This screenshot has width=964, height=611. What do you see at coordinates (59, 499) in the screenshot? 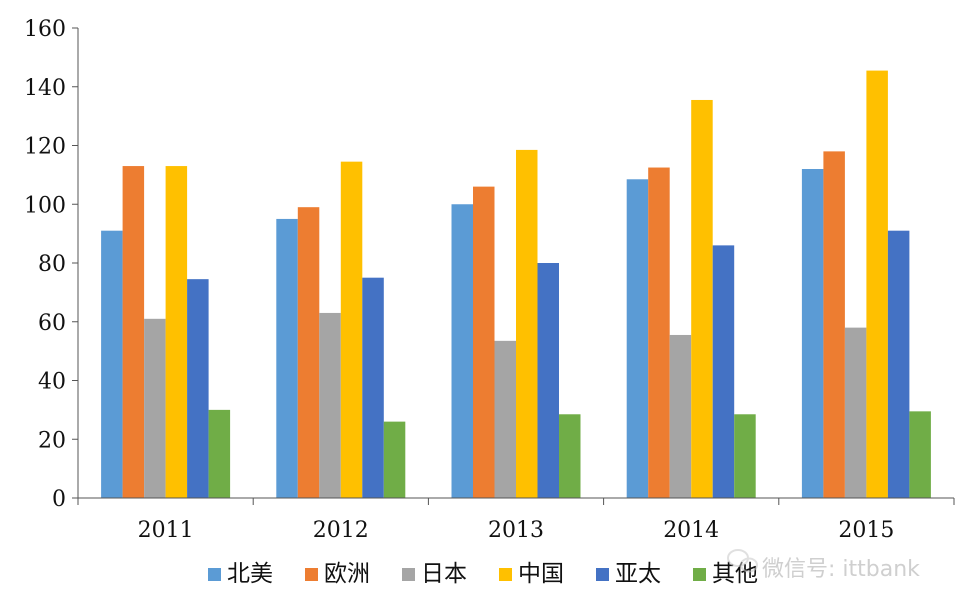
I see `y-tick-label: 0` at bounding box center [59, 499].